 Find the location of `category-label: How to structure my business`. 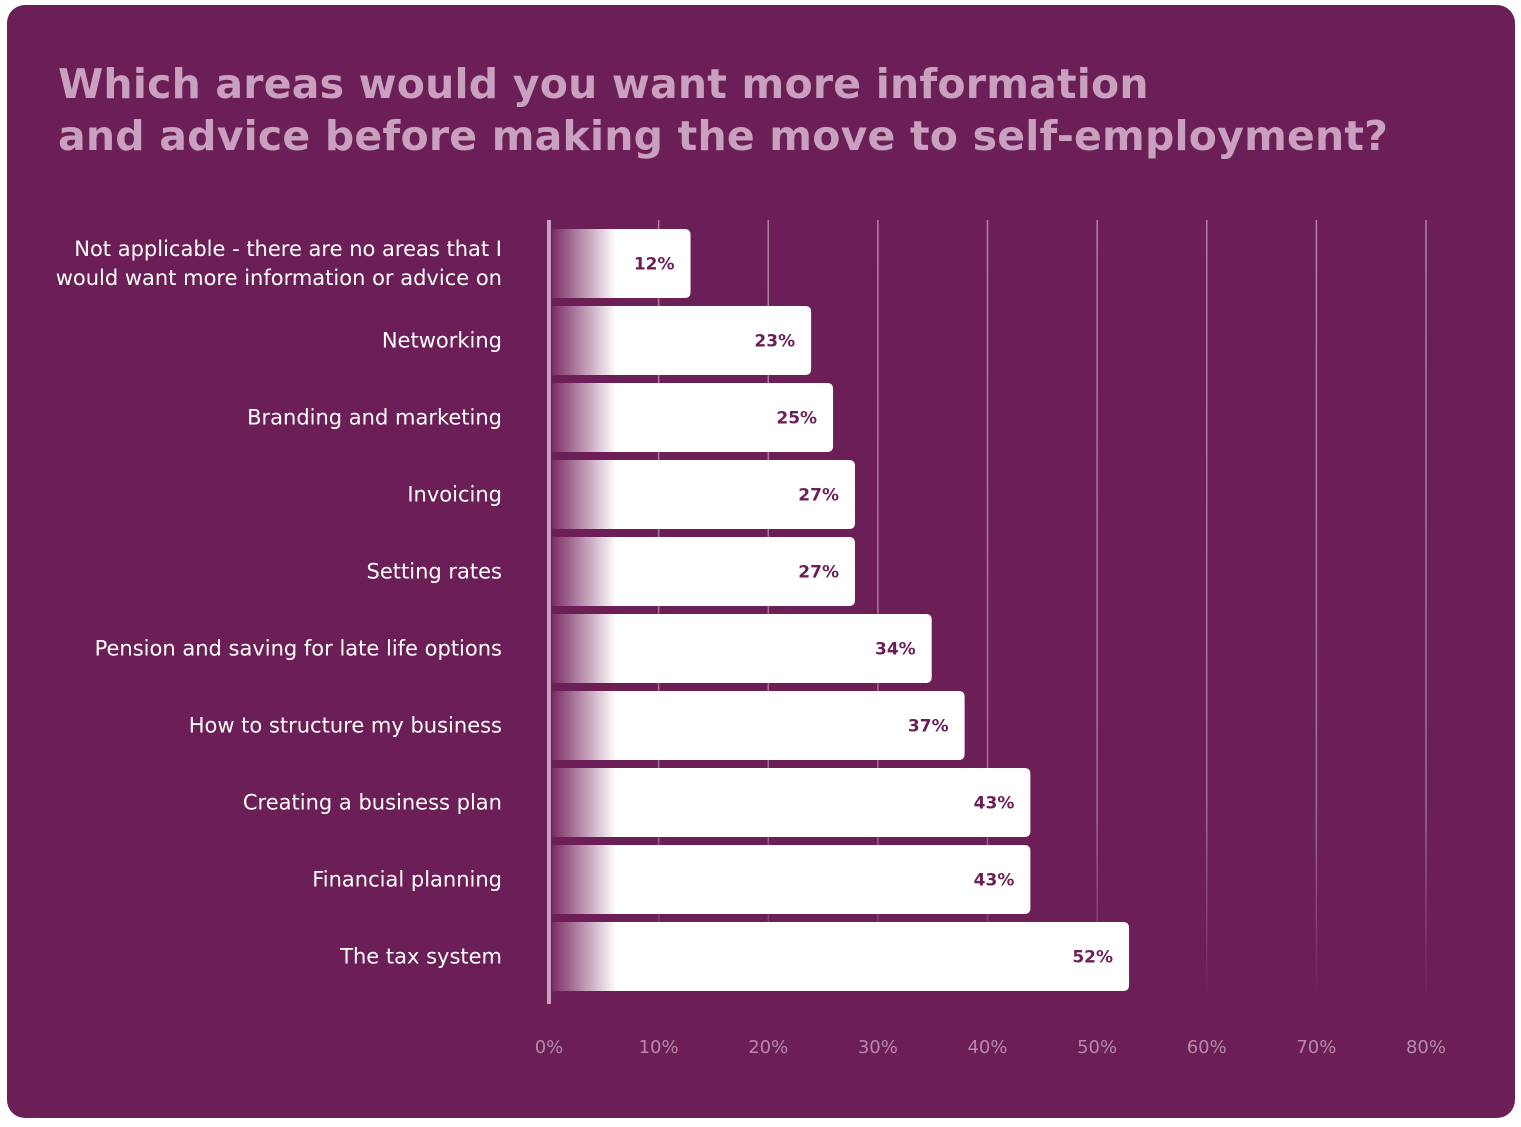

category-label: How to structure my business is located at coordinates (345, 726).